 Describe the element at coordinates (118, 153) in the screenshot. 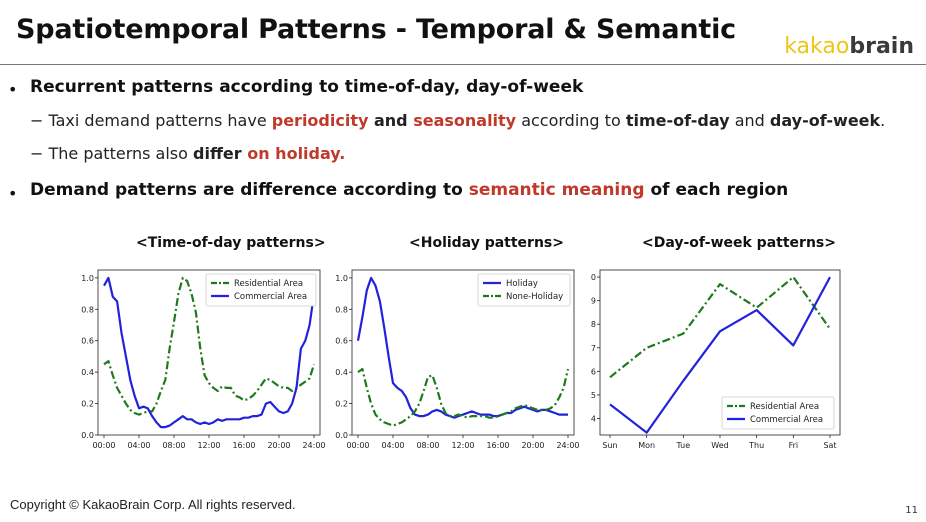

I see `sub2-pre: The patterns also` at that location.